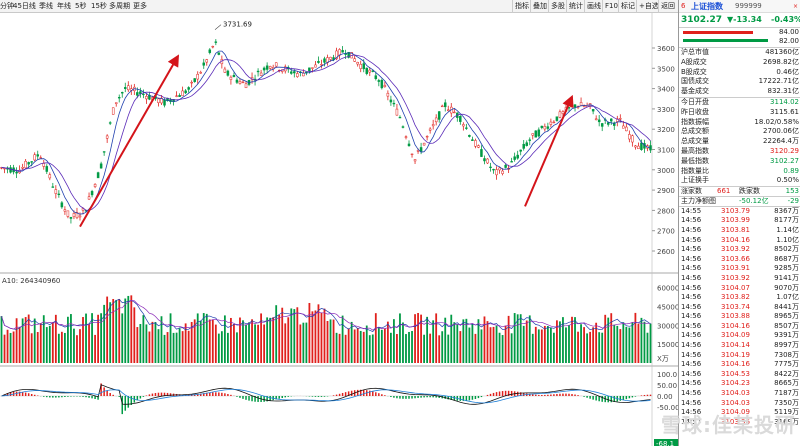 The height and width of the screenshot is (446, 800). What do you see at coordinates (695, 81) in the screenshot?
I see `market-stat-label: 国债成交` at bounding box center [695, 81].